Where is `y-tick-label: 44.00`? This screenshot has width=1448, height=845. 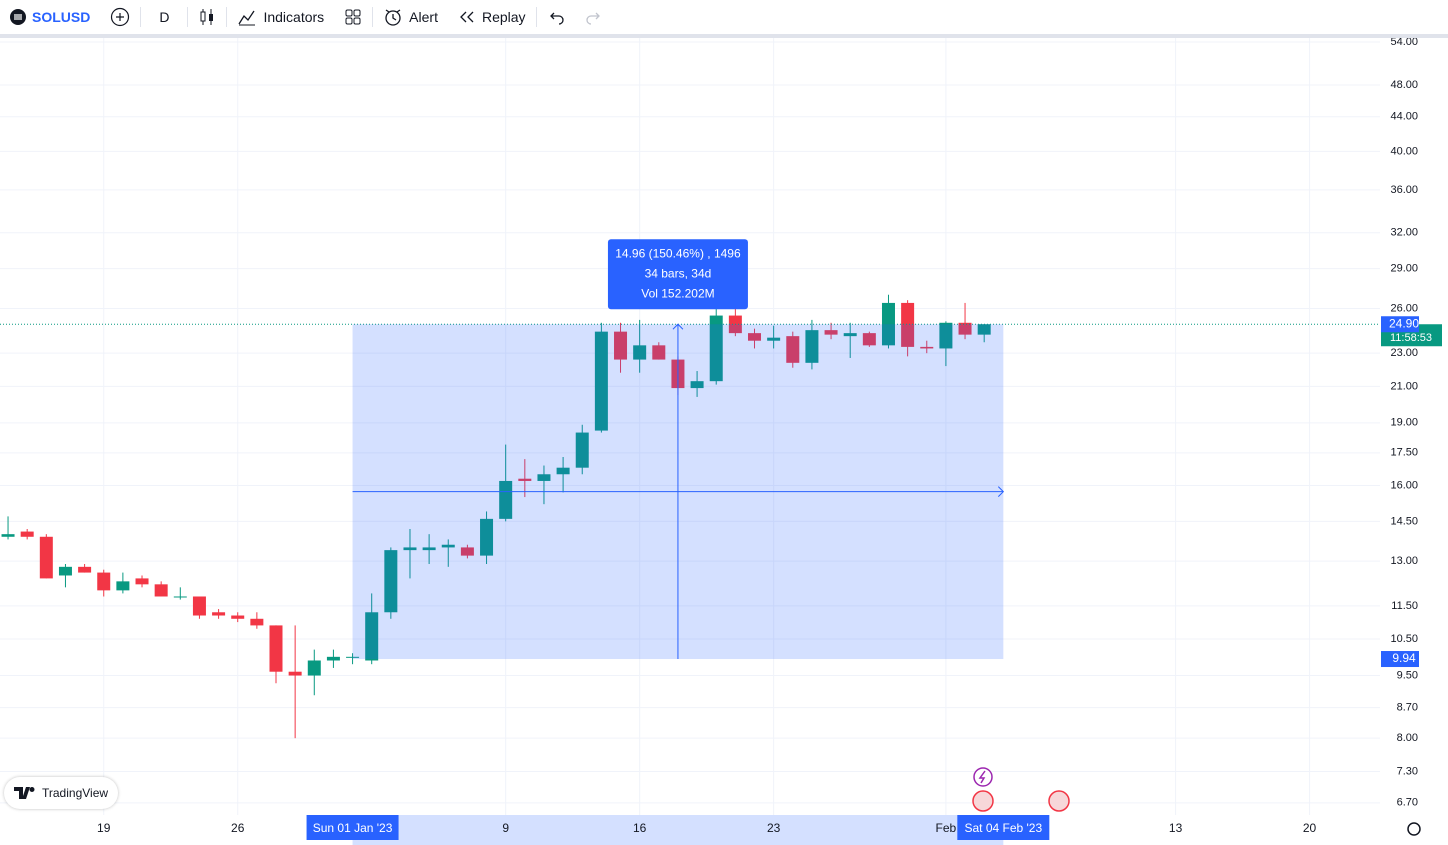
y-tick-label: 44.00 is located at coordinates (1404, 117).